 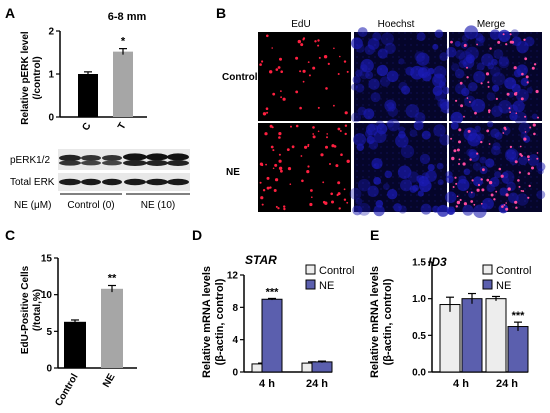 I want to click on panel-e-legend: Control NE, so click(x=506, y=278).